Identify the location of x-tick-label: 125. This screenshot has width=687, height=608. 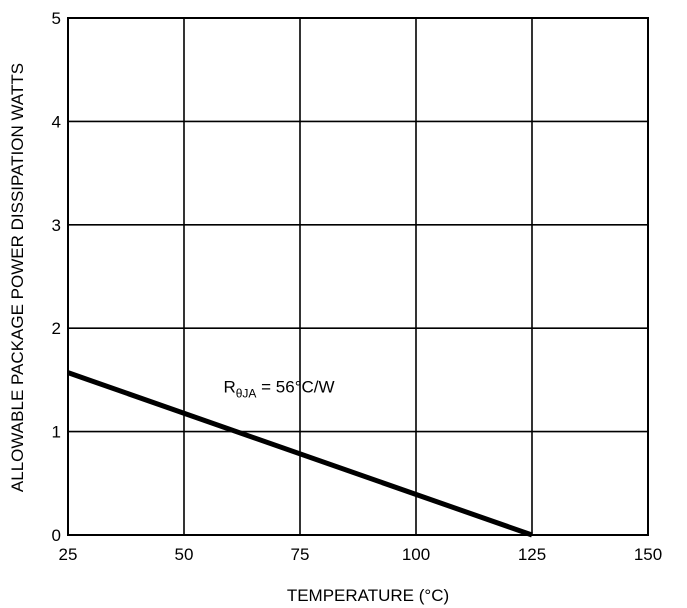
(532, 554).